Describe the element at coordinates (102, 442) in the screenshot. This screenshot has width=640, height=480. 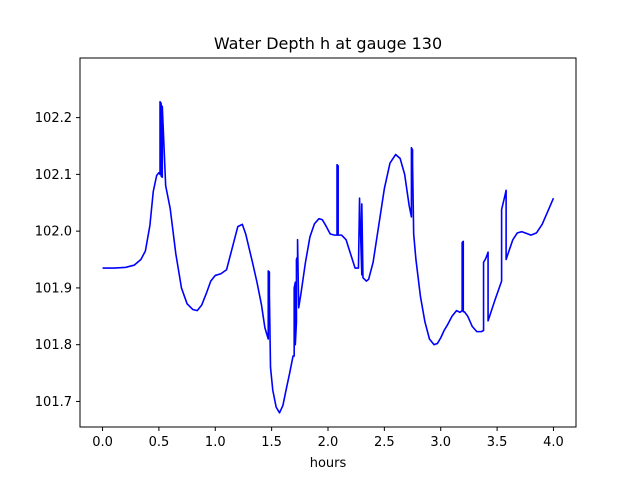
I see `x-tick-label: 0.0` at that location.